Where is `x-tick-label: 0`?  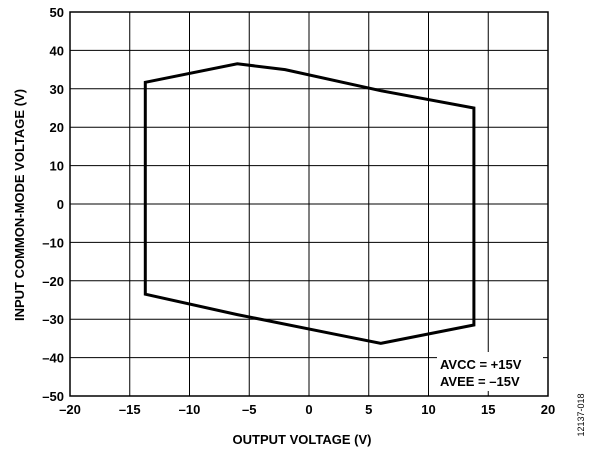
x-tick-label: 0 is located at coordinates (308, 409).